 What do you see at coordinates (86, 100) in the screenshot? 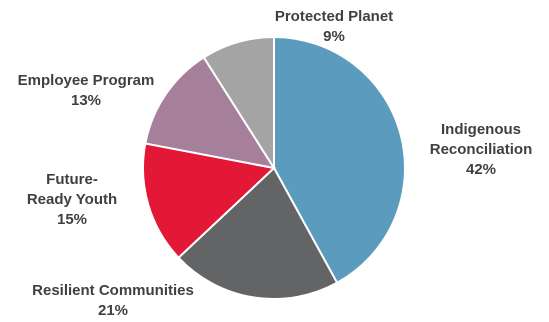
I see `pie-value-label-employee-program: 13%` at bounding box center [86, 100].